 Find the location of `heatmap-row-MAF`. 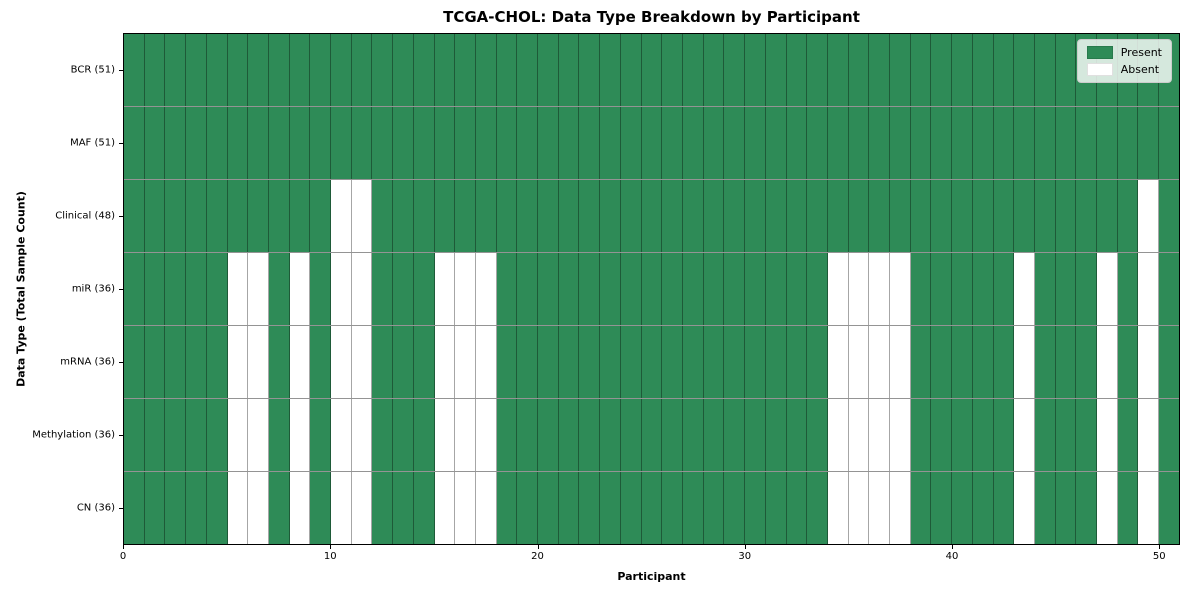

heatmap-row-MAF is located at coordinates (651, 143).